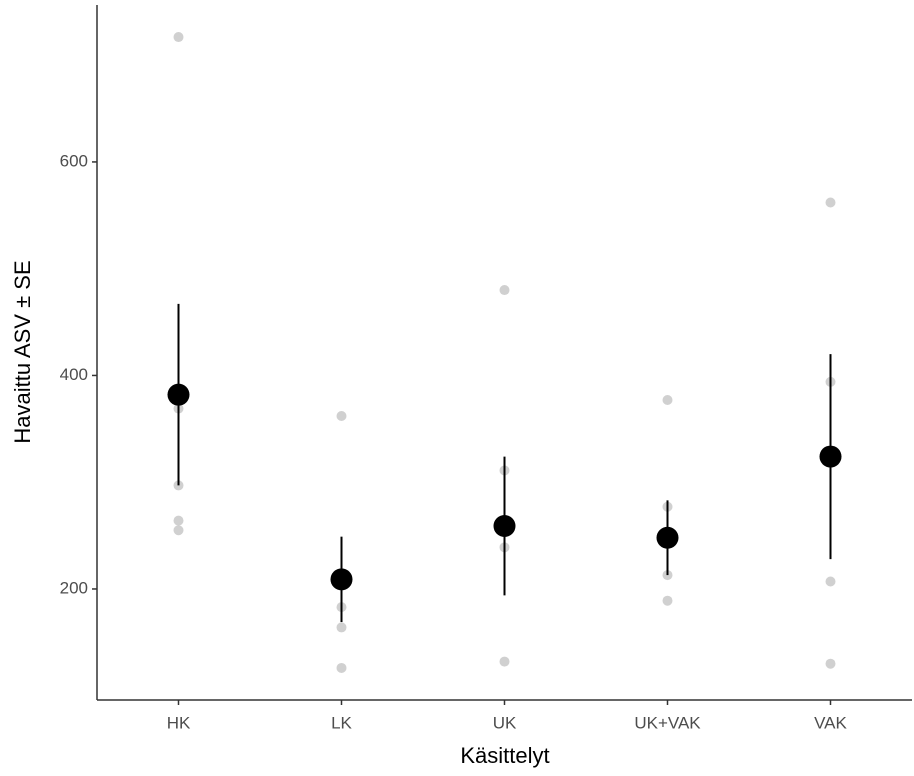 The width and height of the screenshot is (914, 776). I want to click on x-tick-label: VAK, so click(830, 722).